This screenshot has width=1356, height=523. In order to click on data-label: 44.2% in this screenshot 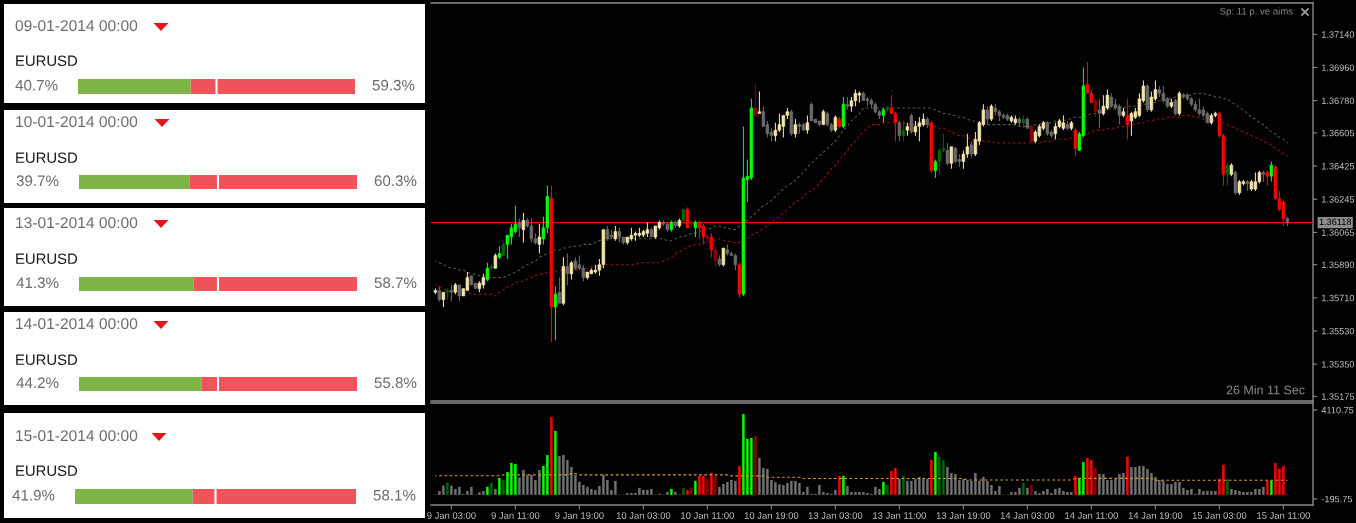, I will do `click(37, 382)`.